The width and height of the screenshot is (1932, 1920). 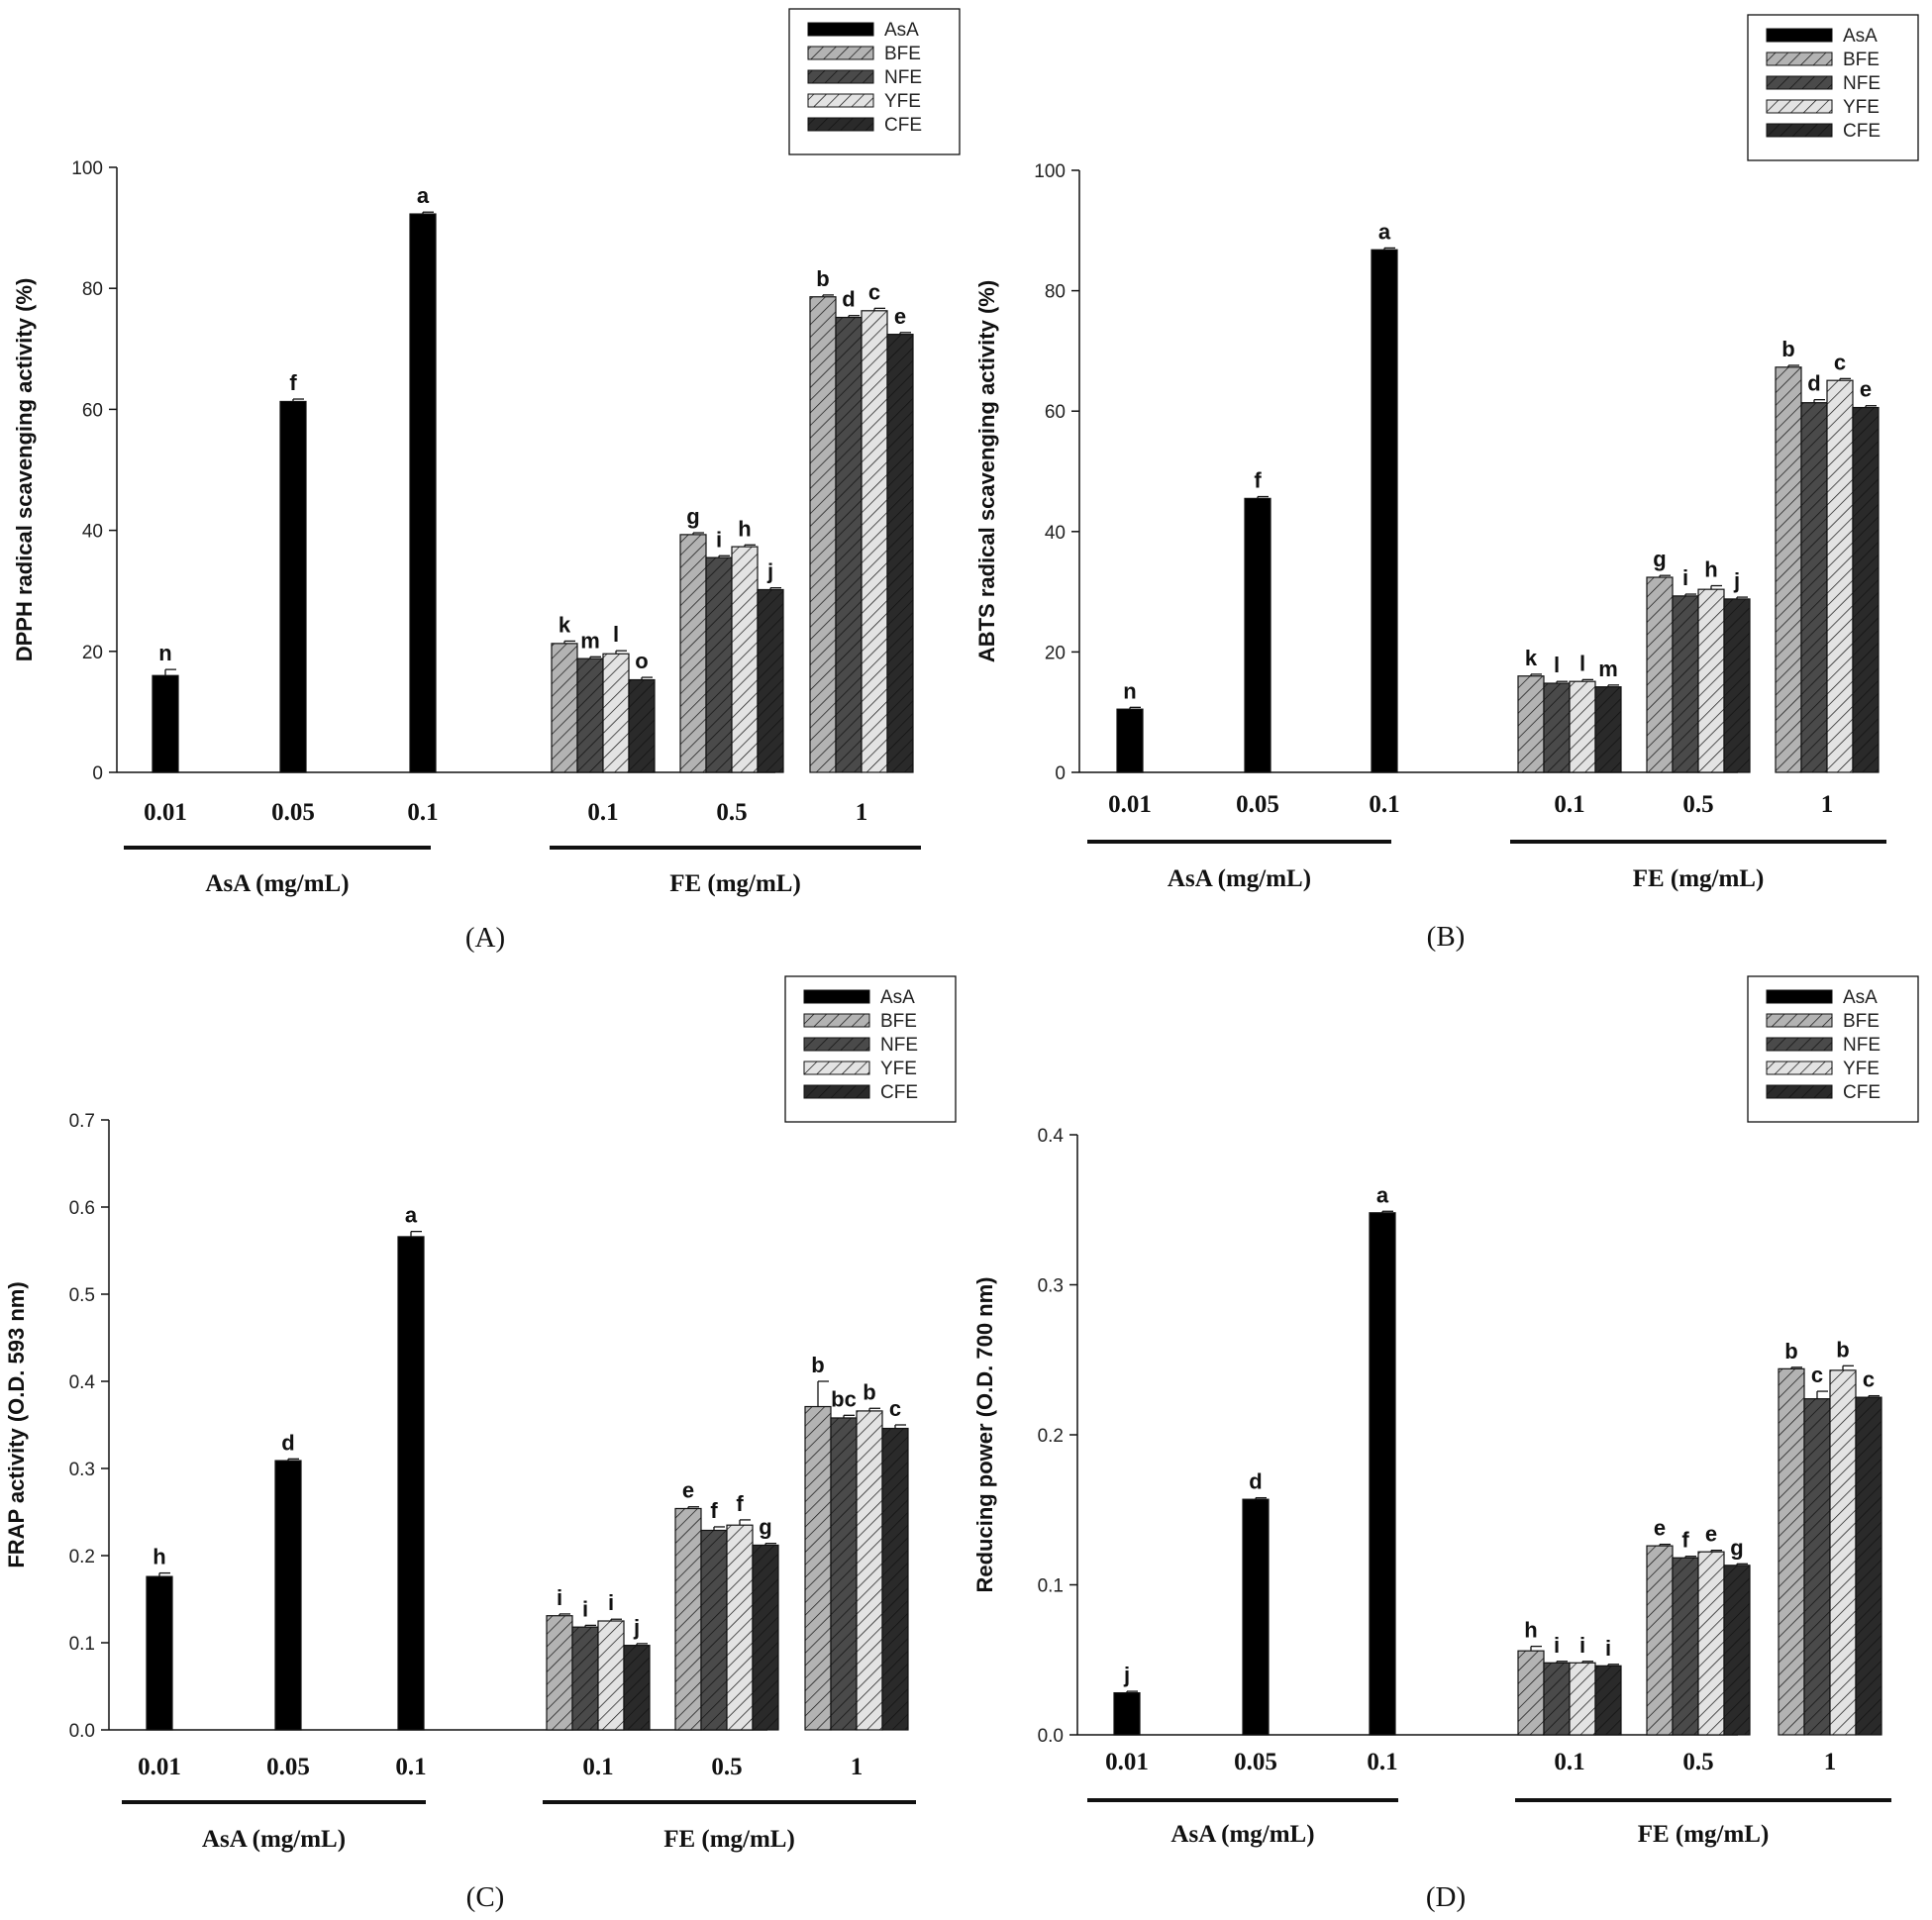 What do you see at coordinates (16, 1424) in the screenshot?
I see `y-axis-label: FRAP activity (O.D. 593 nm)` at bounding box center [16, 1424].